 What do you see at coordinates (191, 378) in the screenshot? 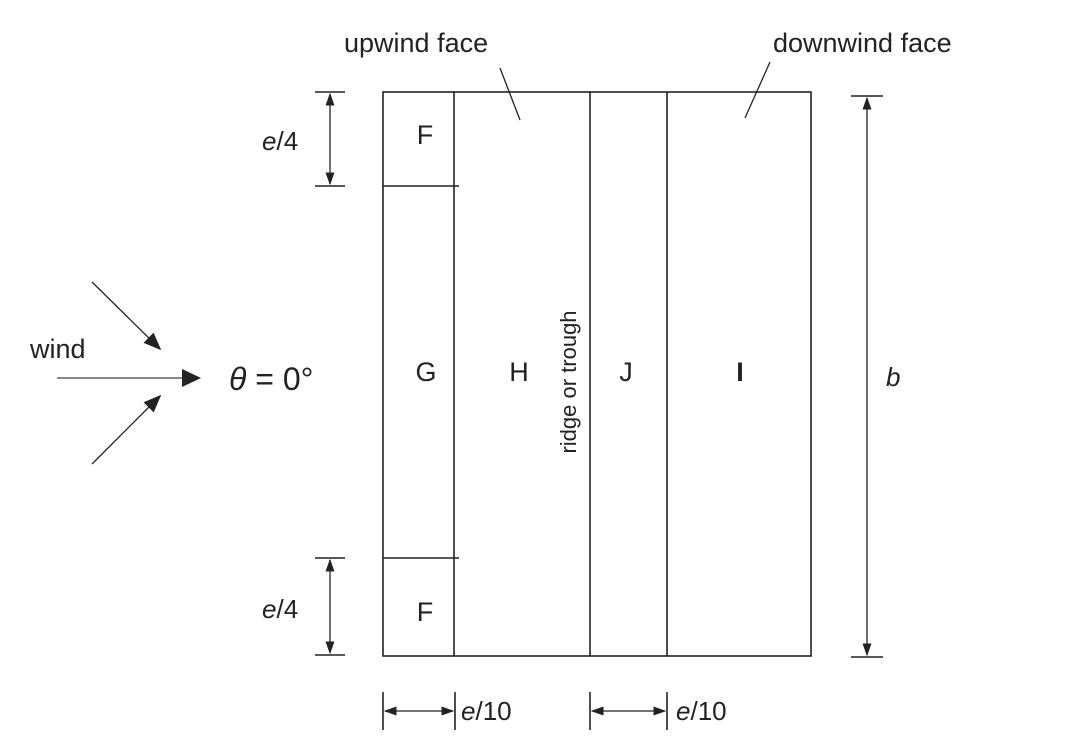
I see `wind-arrow-head` at bounding box center [191, 378].